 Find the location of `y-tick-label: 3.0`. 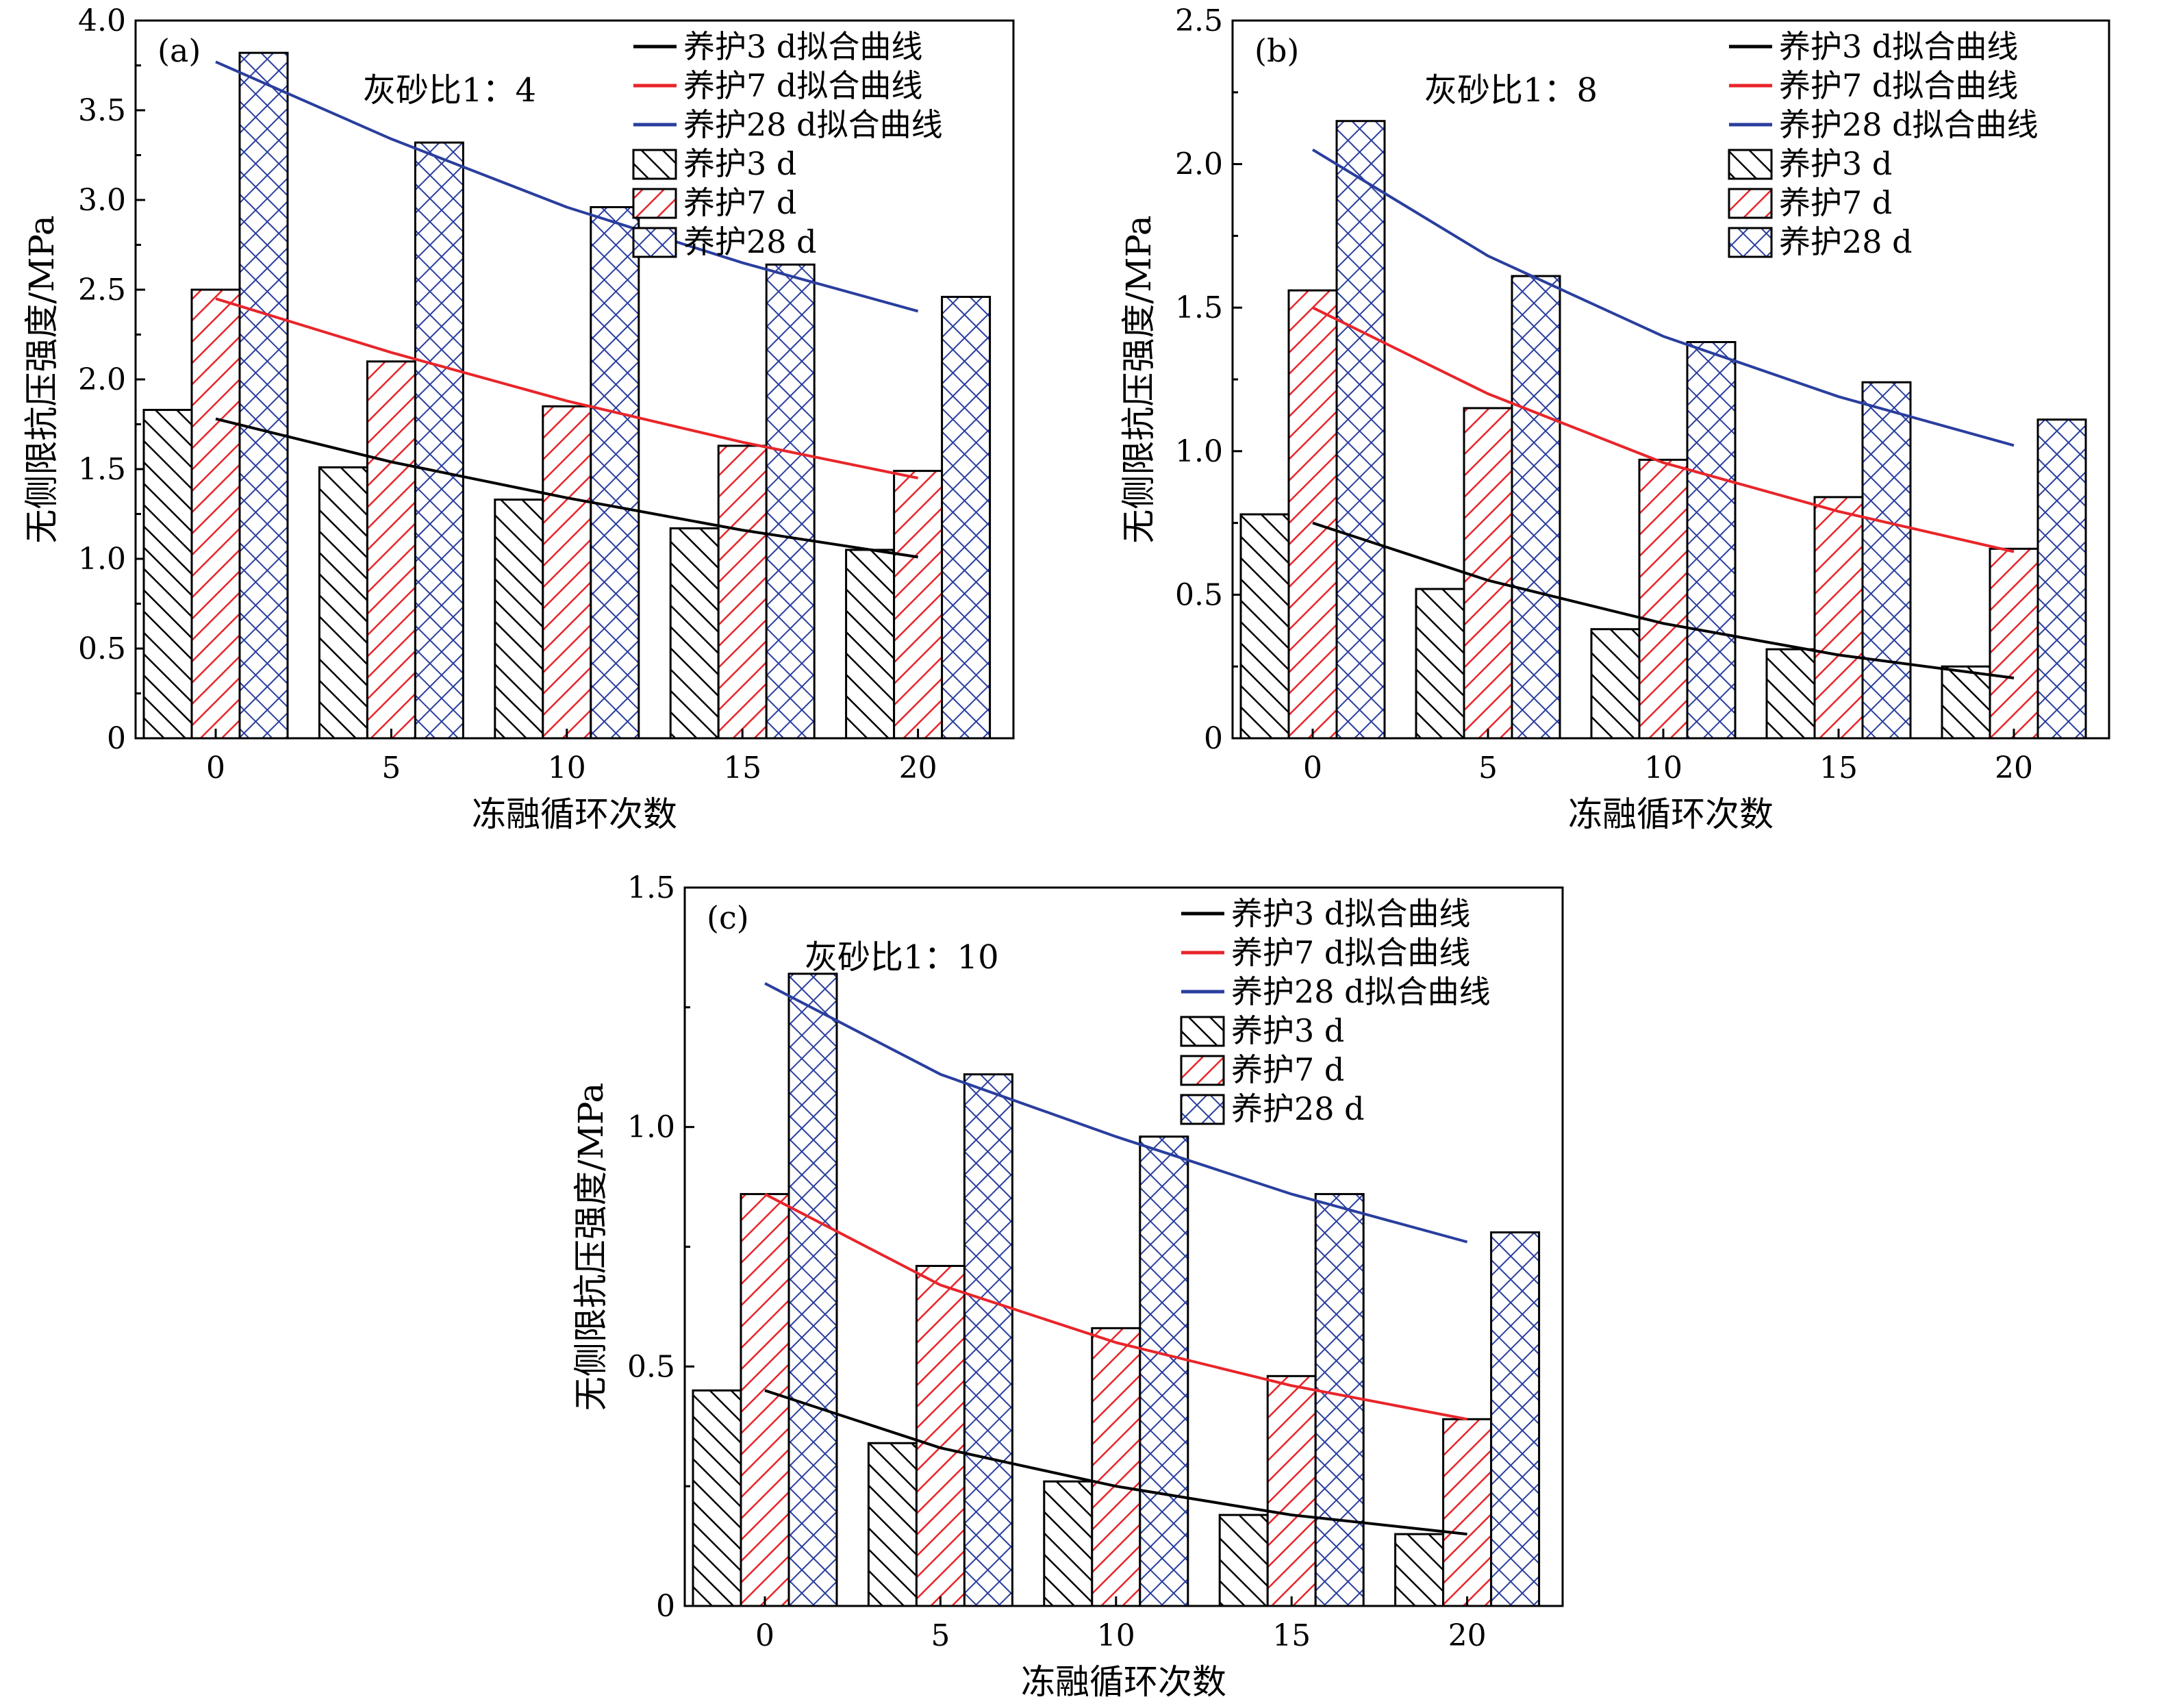

y-tick-label: 3.0 is located at coordinates (102, 200).